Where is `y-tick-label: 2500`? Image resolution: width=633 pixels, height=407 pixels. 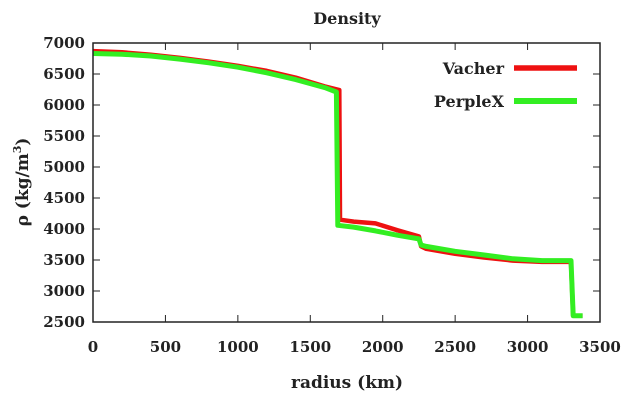
y-tick-label: 2500 is located at coordinates (64, 322).